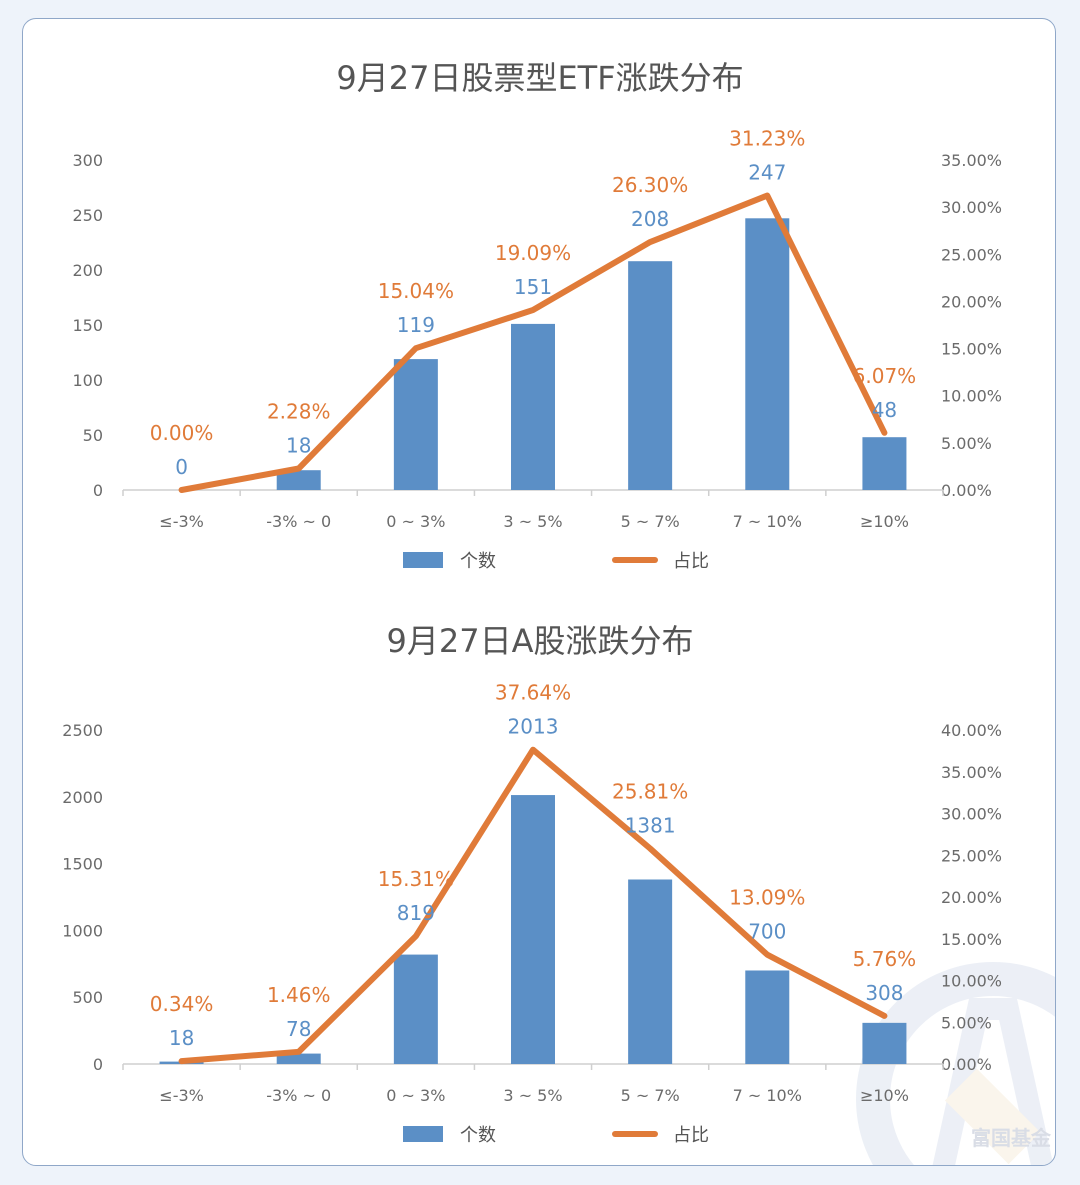 The width and height of the screenshot is (1080, 1185). I want to click on percent-value-label: 15.31%, so click(416, 879).